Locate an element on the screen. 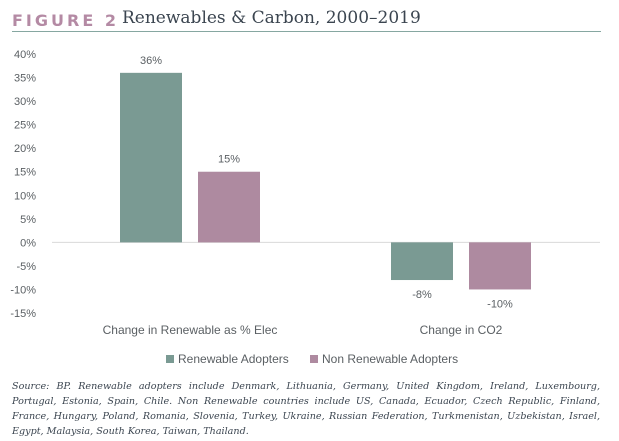  legend-item-renewable: Renewable Adopters is located at coordinates (227, 359).